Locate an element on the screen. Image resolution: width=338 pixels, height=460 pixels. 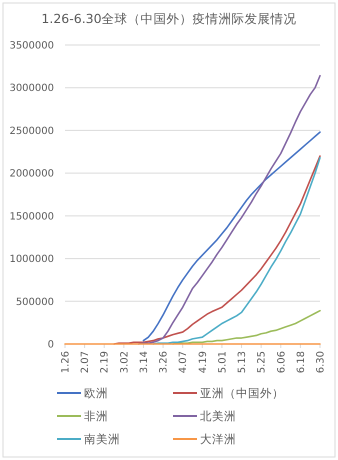
chart-title: 1.26-6.30全球（中国外）疫情洲际发展情况 is located at coordinates (169, 18).